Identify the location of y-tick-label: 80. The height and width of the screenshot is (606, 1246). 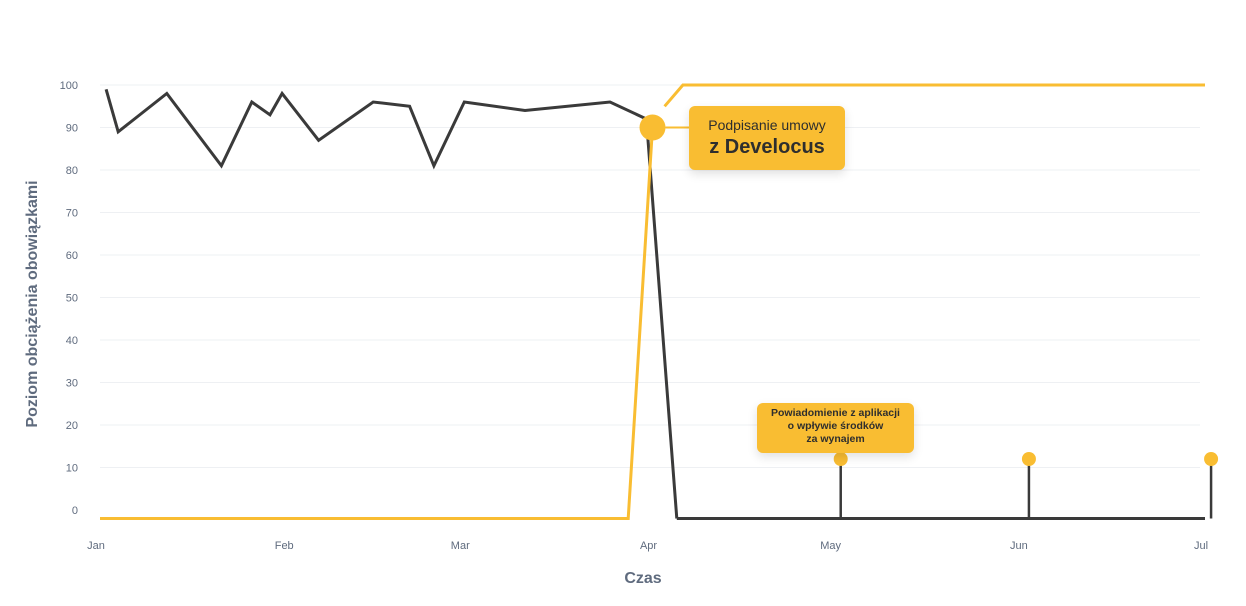
(72, 171).